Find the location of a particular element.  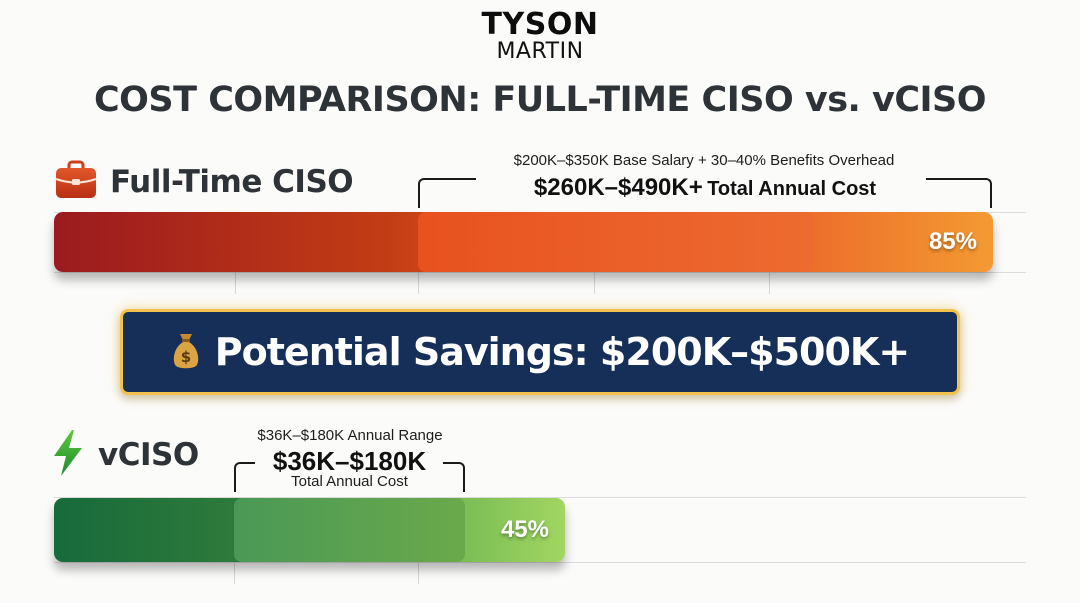

briefcase-icon is located at coordinates (76, 182).